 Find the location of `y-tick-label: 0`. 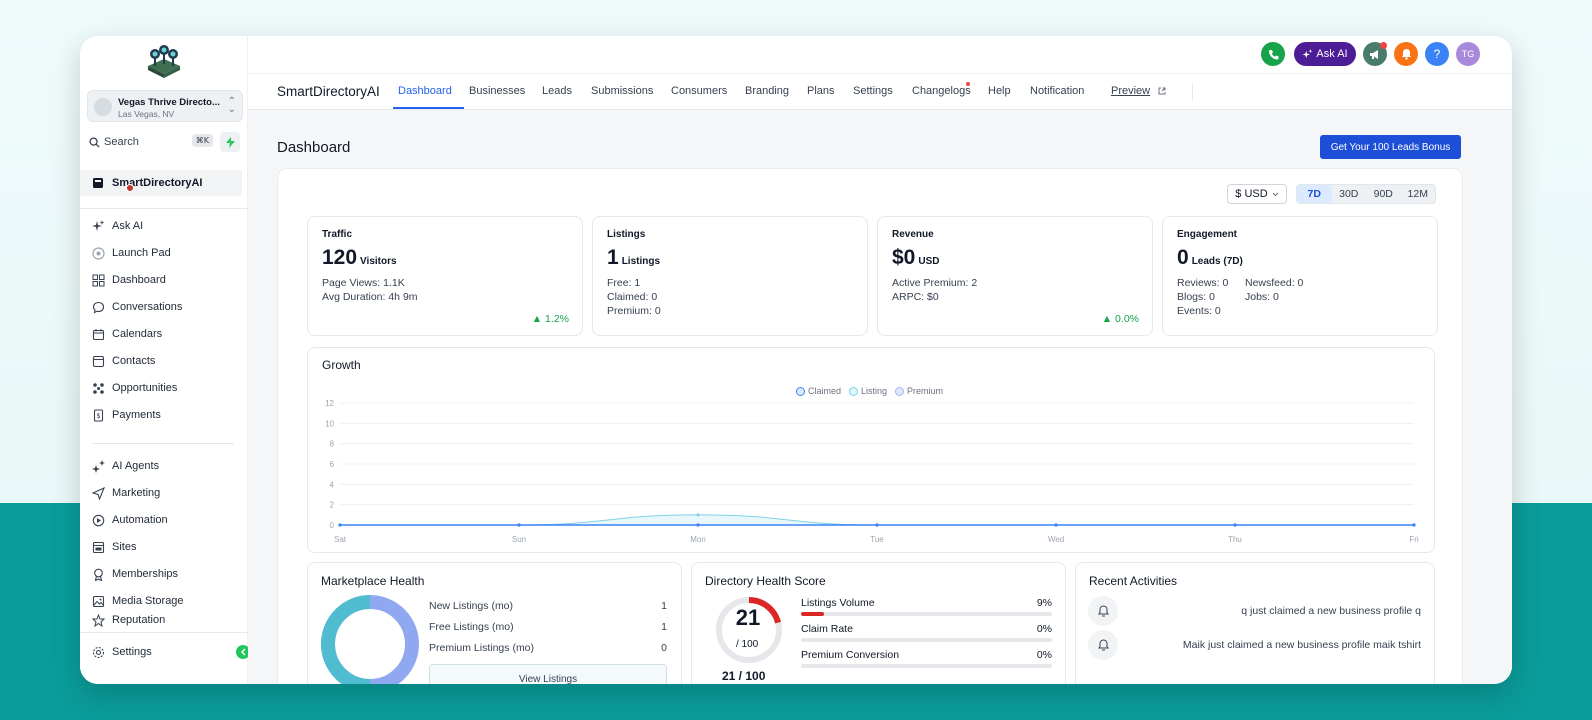

y-tick-label: 0 is located at coordinates (332, 525).